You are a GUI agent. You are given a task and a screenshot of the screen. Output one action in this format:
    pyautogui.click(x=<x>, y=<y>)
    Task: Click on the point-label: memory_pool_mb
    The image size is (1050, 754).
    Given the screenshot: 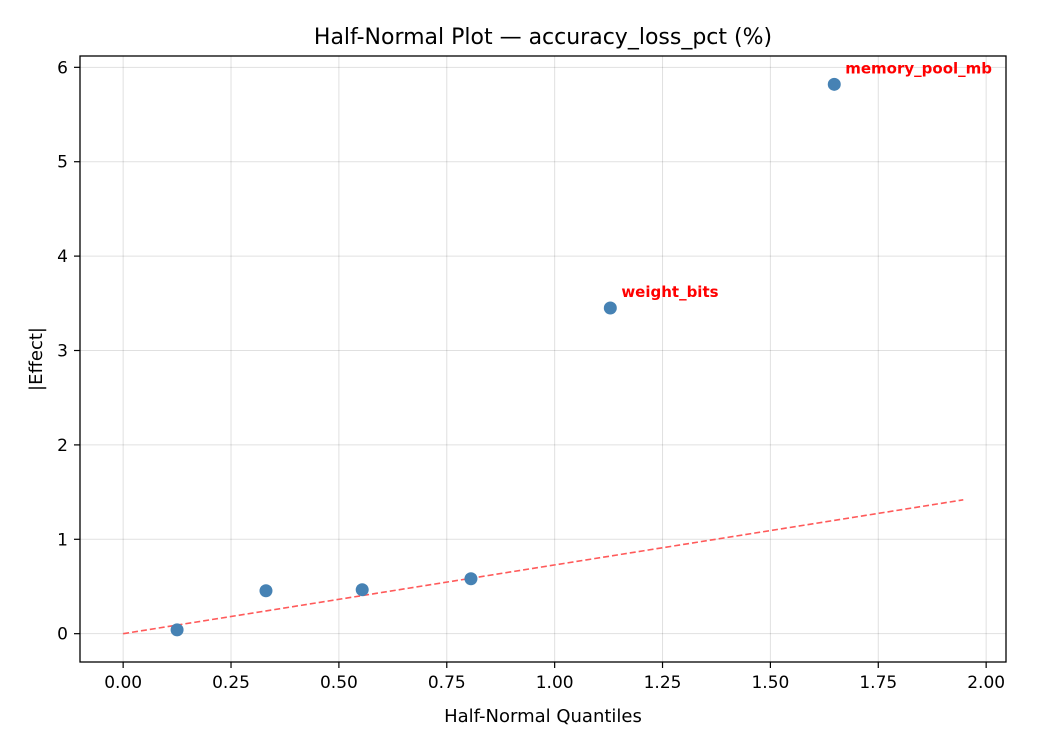 What is the action you would take?
    pyautogui.click(x=918, y=68)
    